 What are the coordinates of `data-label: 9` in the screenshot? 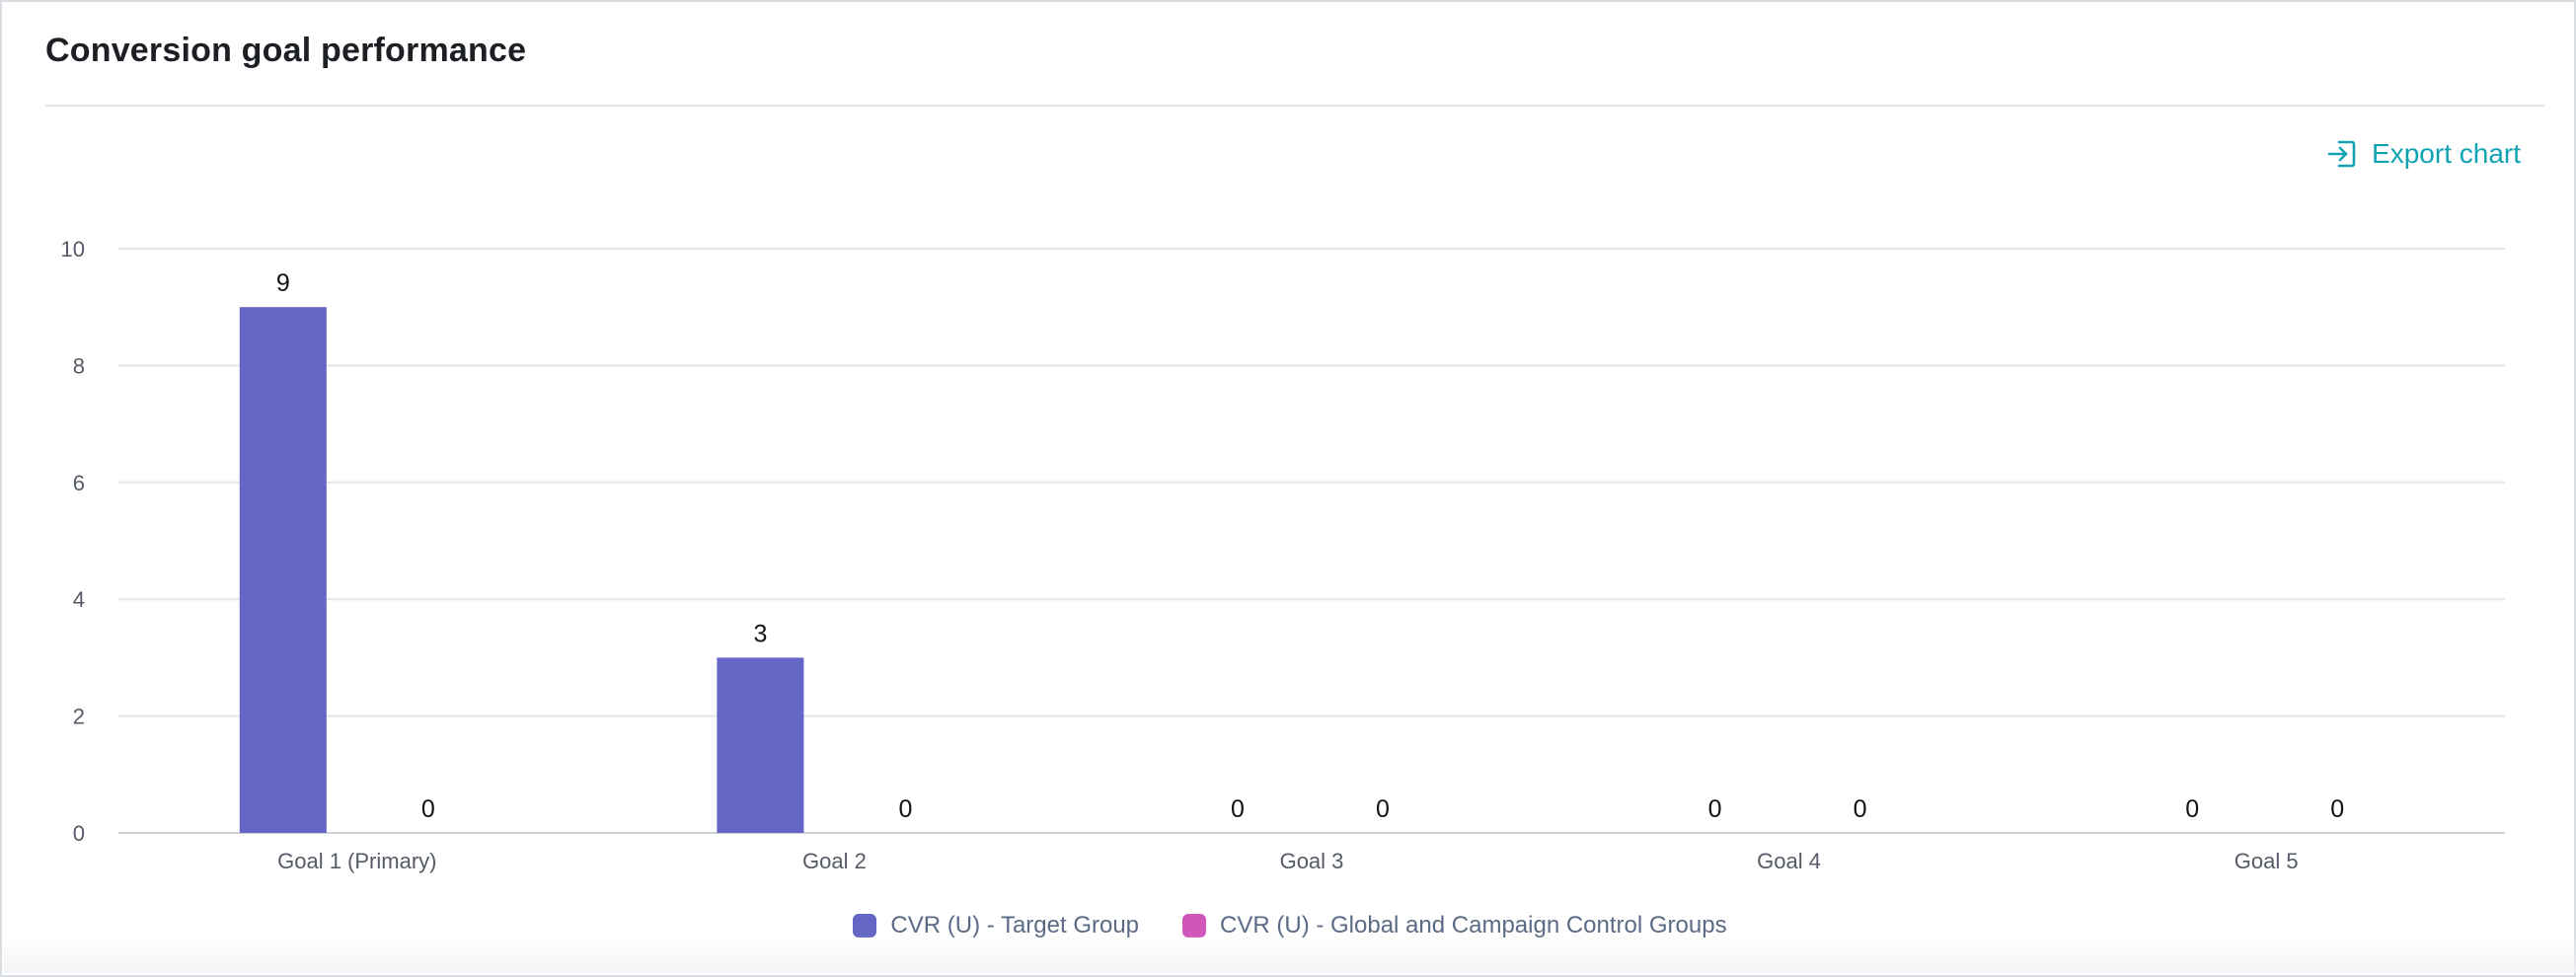 It's located at (283, 283).